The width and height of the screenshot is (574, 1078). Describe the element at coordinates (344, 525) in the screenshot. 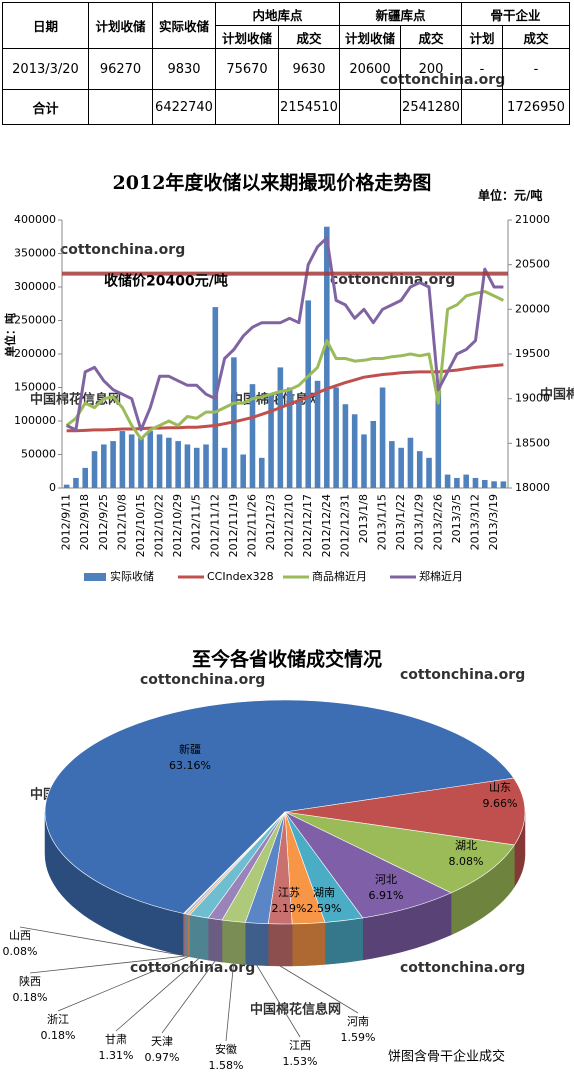

I see `x-tick-label: 2012/12/31` at that location.